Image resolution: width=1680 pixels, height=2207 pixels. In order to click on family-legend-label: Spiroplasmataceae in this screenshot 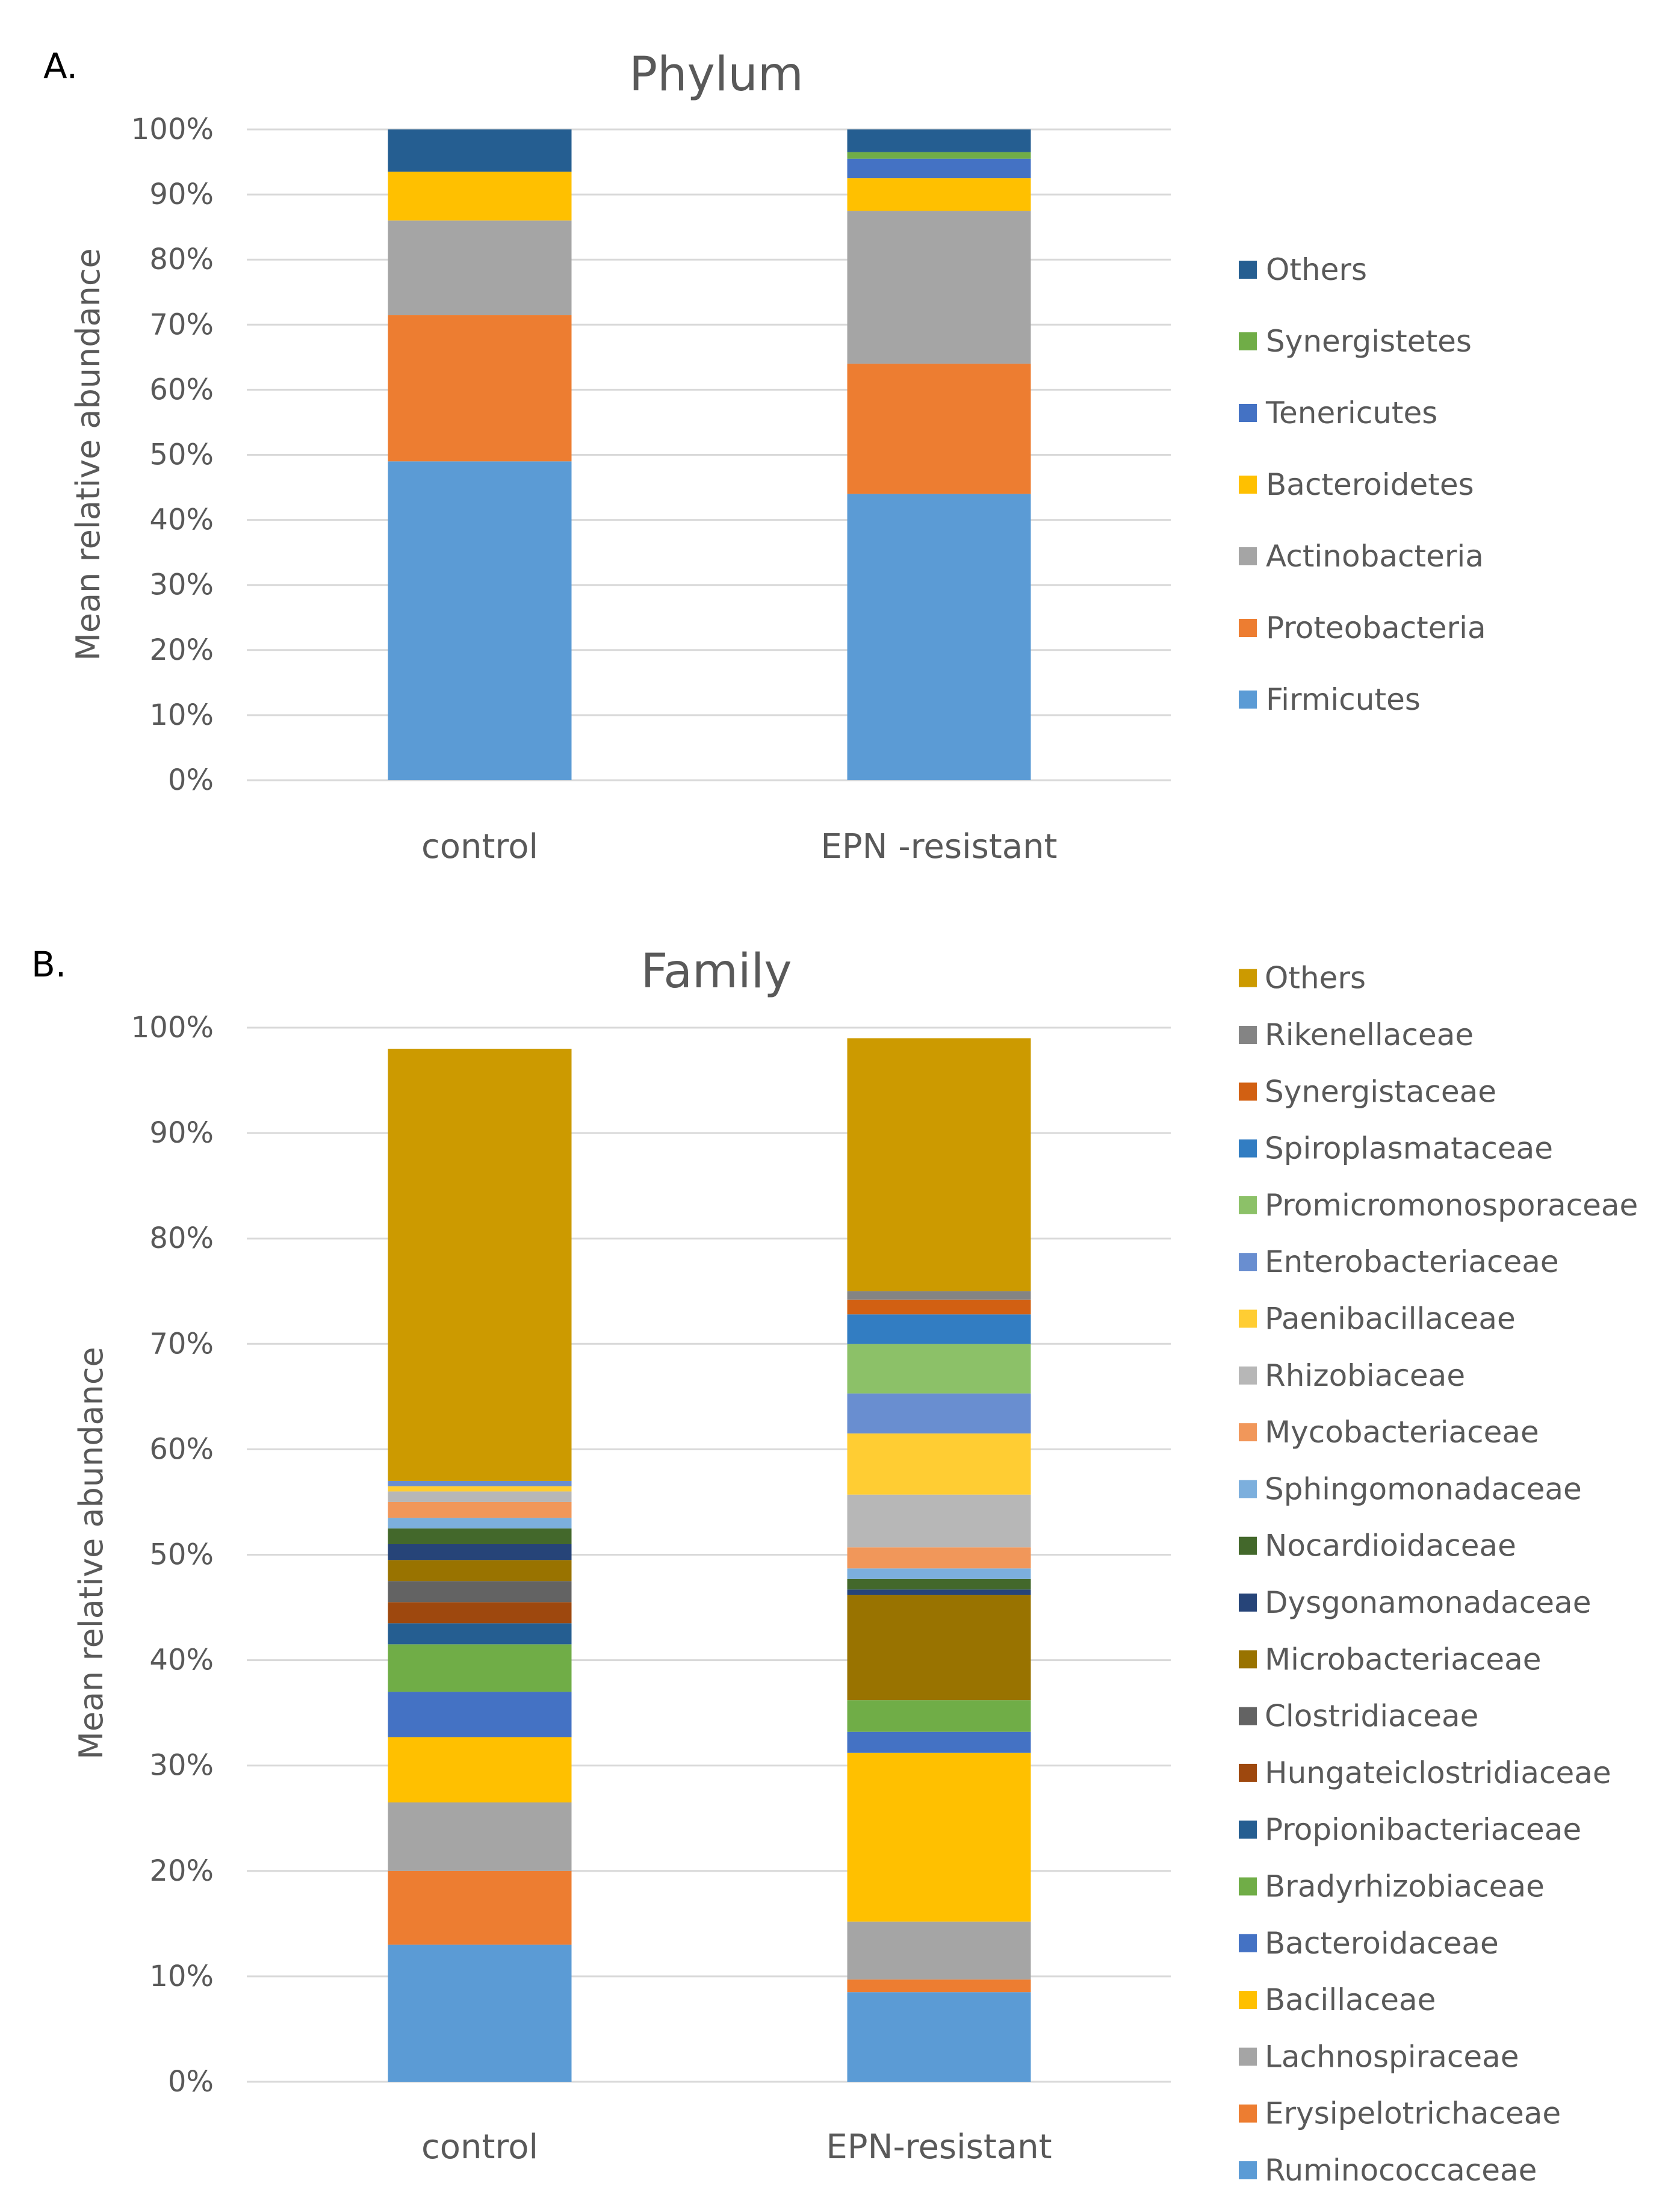, I will do `click(1409, 1148)`.